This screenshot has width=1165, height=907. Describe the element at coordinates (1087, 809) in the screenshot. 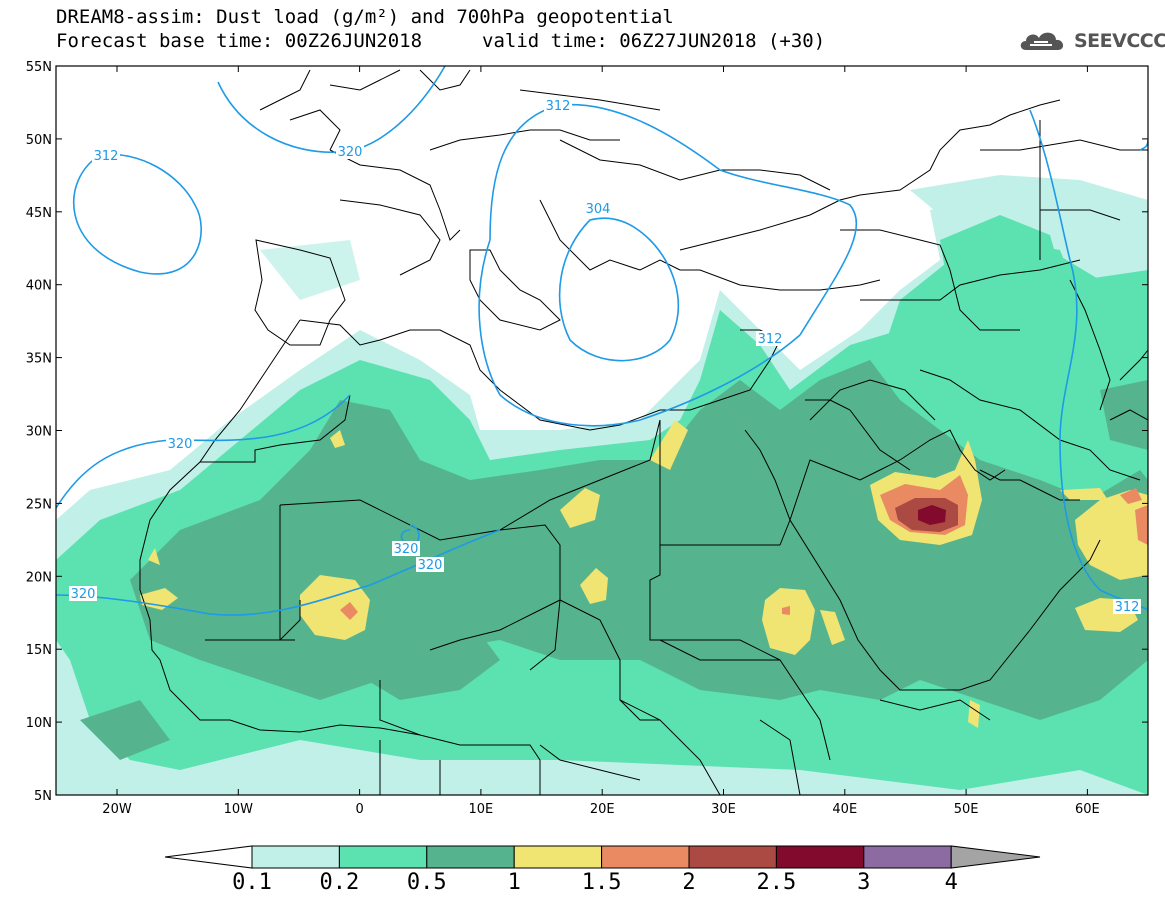

I see `lon-label: 60E` at that location.